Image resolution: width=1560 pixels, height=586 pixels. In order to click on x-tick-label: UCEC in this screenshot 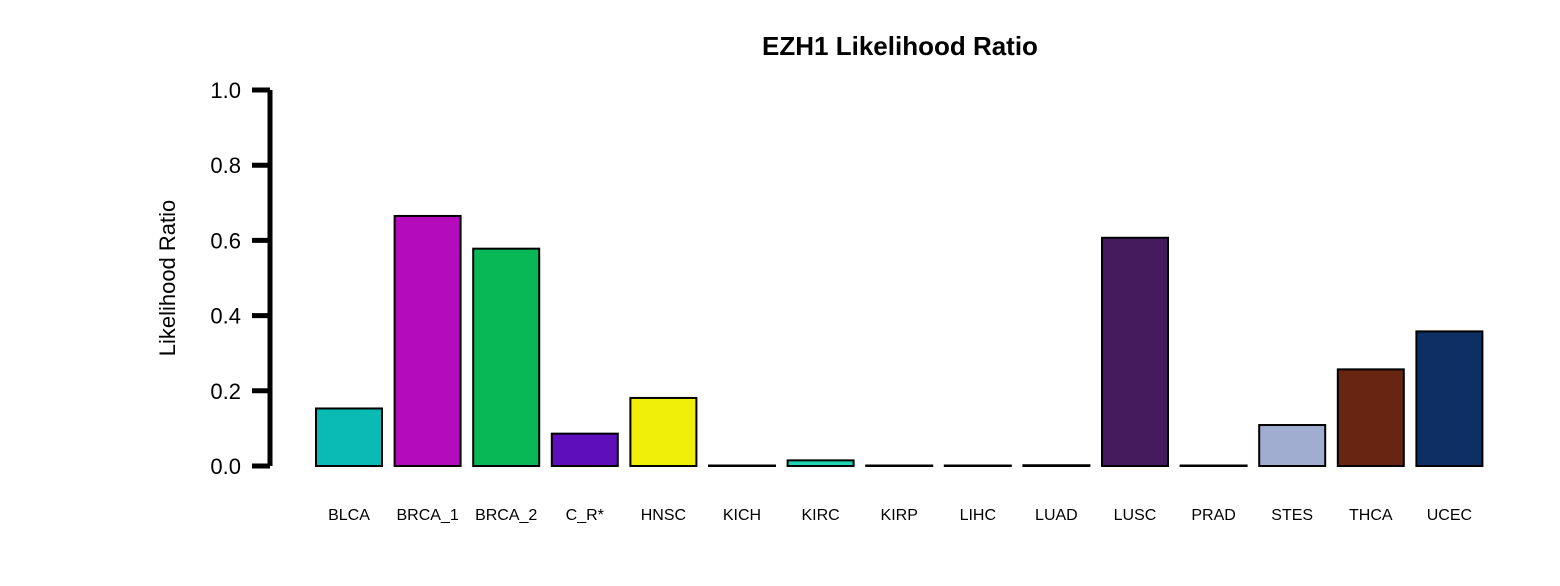, I will do `click(1449, 515)`.